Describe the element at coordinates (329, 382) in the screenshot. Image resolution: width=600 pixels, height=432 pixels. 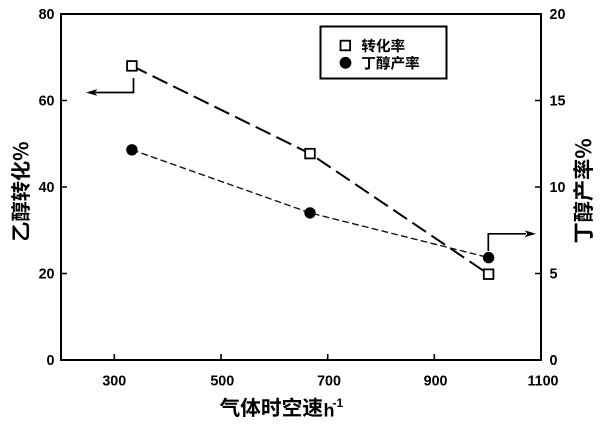
I see `svg-text: 700` at that location.